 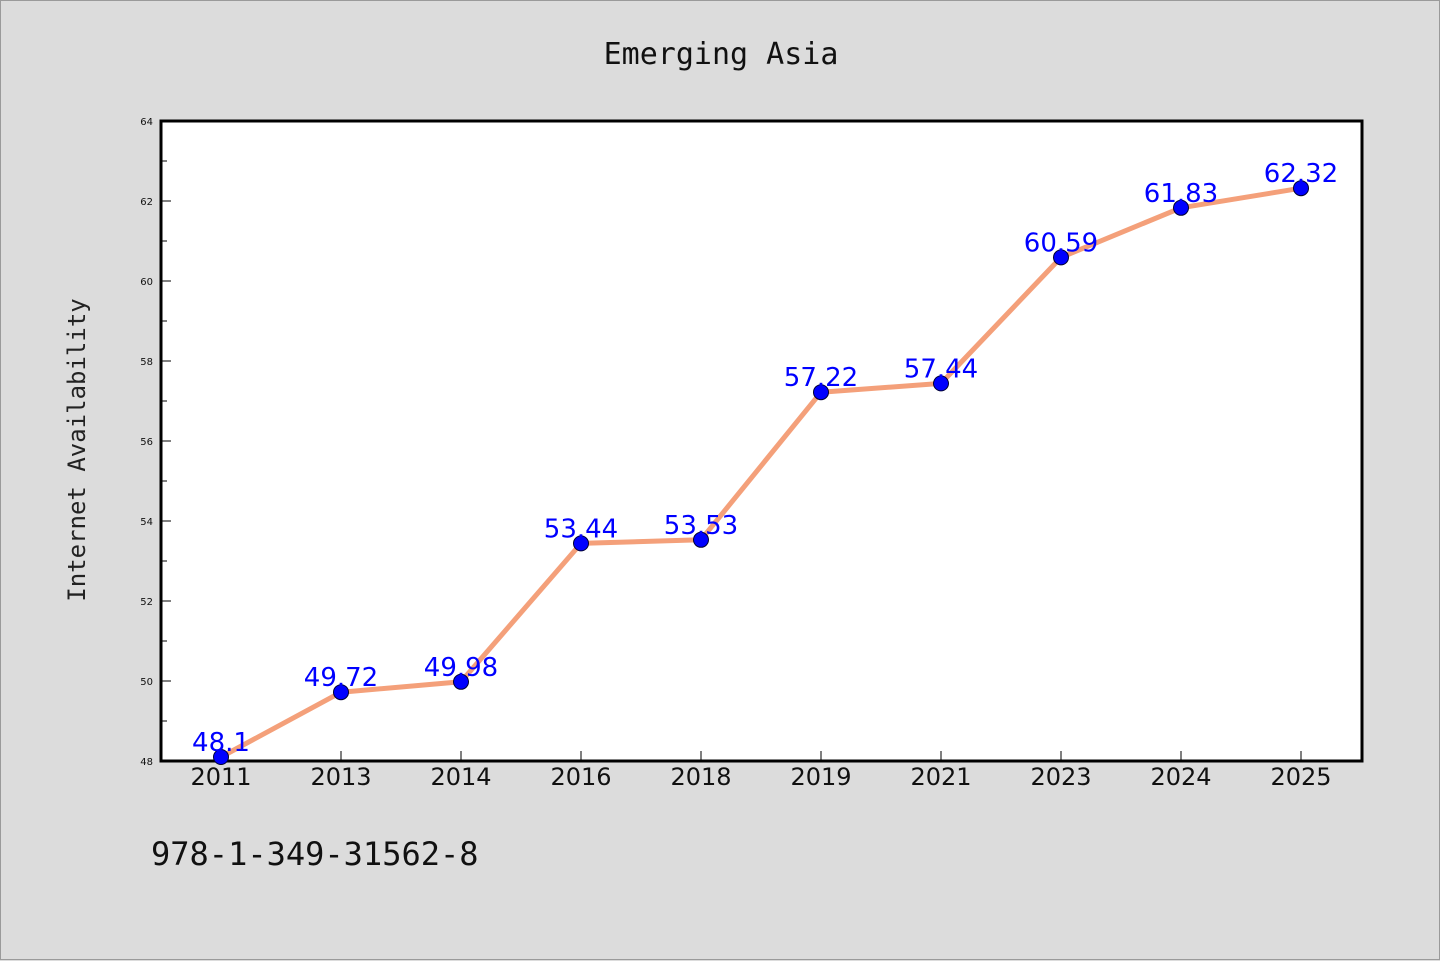 What do you see at coordinates (146, 122) in the screenshot?
I see `y-tick-label: 64` at bounding box center [146, 122].